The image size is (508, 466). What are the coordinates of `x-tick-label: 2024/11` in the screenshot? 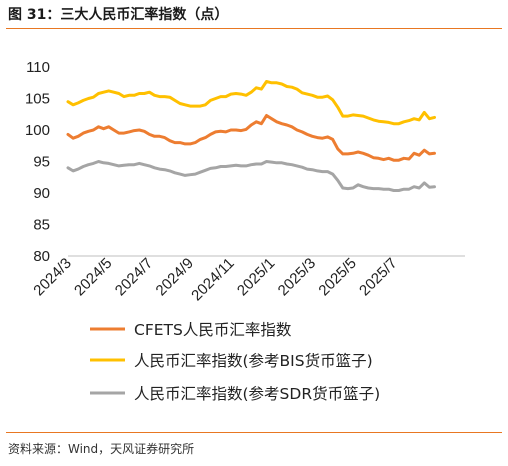 It's located at (213, 280).